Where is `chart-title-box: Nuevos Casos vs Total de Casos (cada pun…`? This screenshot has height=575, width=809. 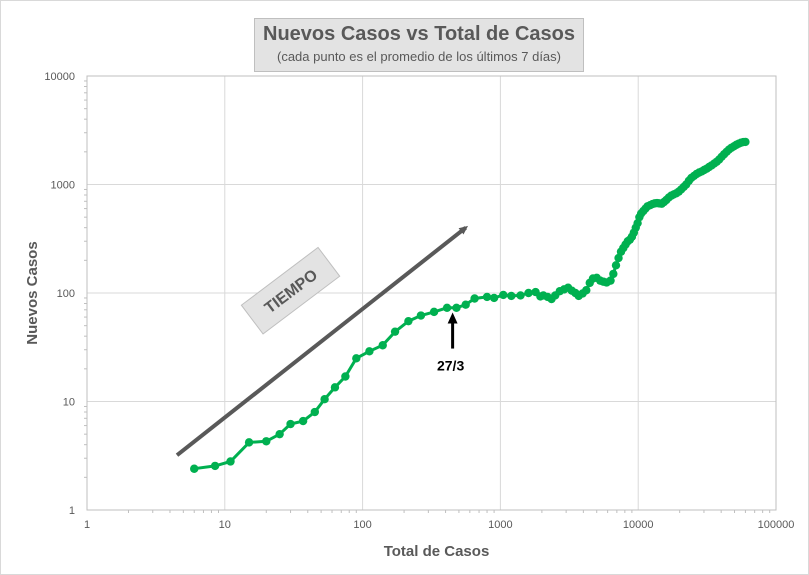 chart-title-box: Nuevos Casos vs Total de Casos (cada pun… is located at coordinates (419, 45).